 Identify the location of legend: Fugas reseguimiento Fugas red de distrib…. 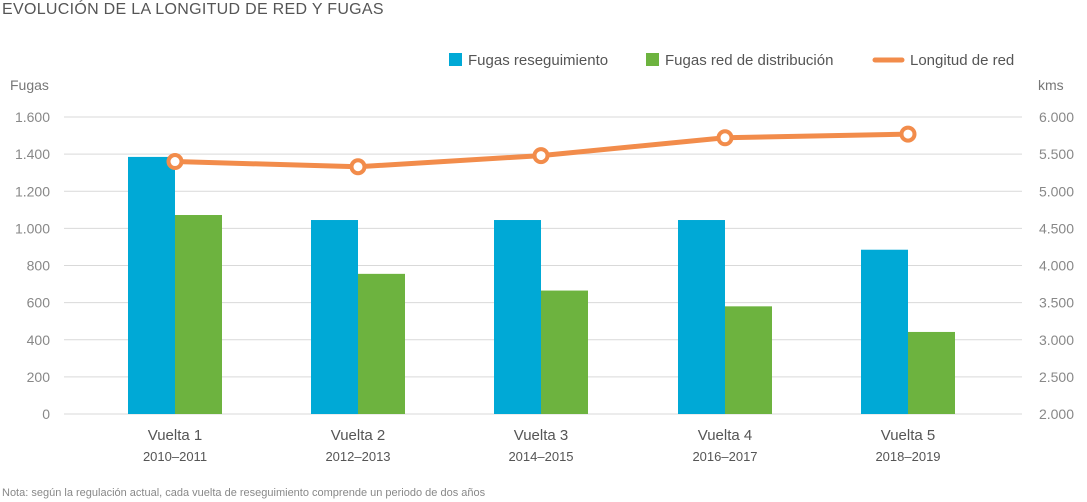
(731, 60).